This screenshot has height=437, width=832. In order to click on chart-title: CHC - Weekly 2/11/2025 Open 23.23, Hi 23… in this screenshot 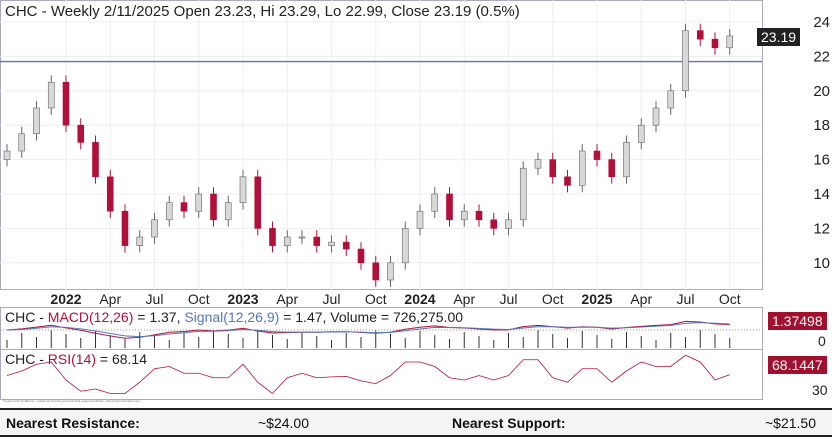, I will do `click(262, 11)`.